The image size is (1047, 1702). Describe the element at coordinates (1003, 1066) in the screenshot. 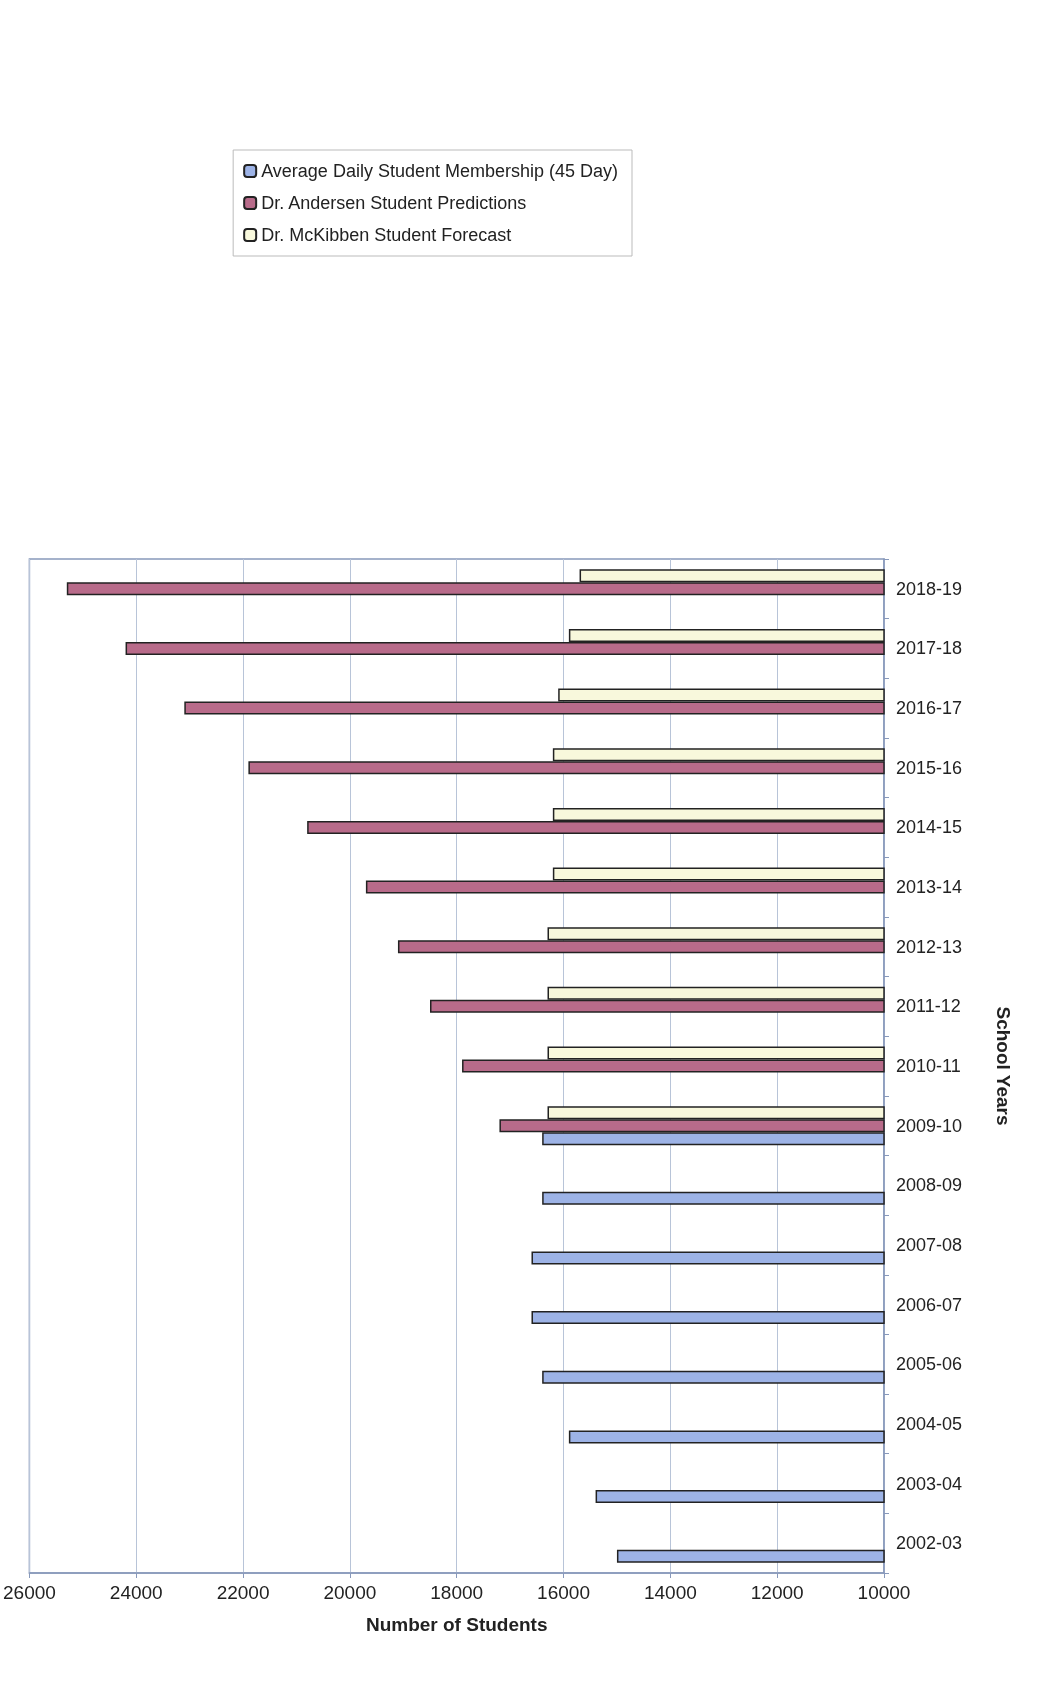

I see `y-axis-title: School Years` at that location.